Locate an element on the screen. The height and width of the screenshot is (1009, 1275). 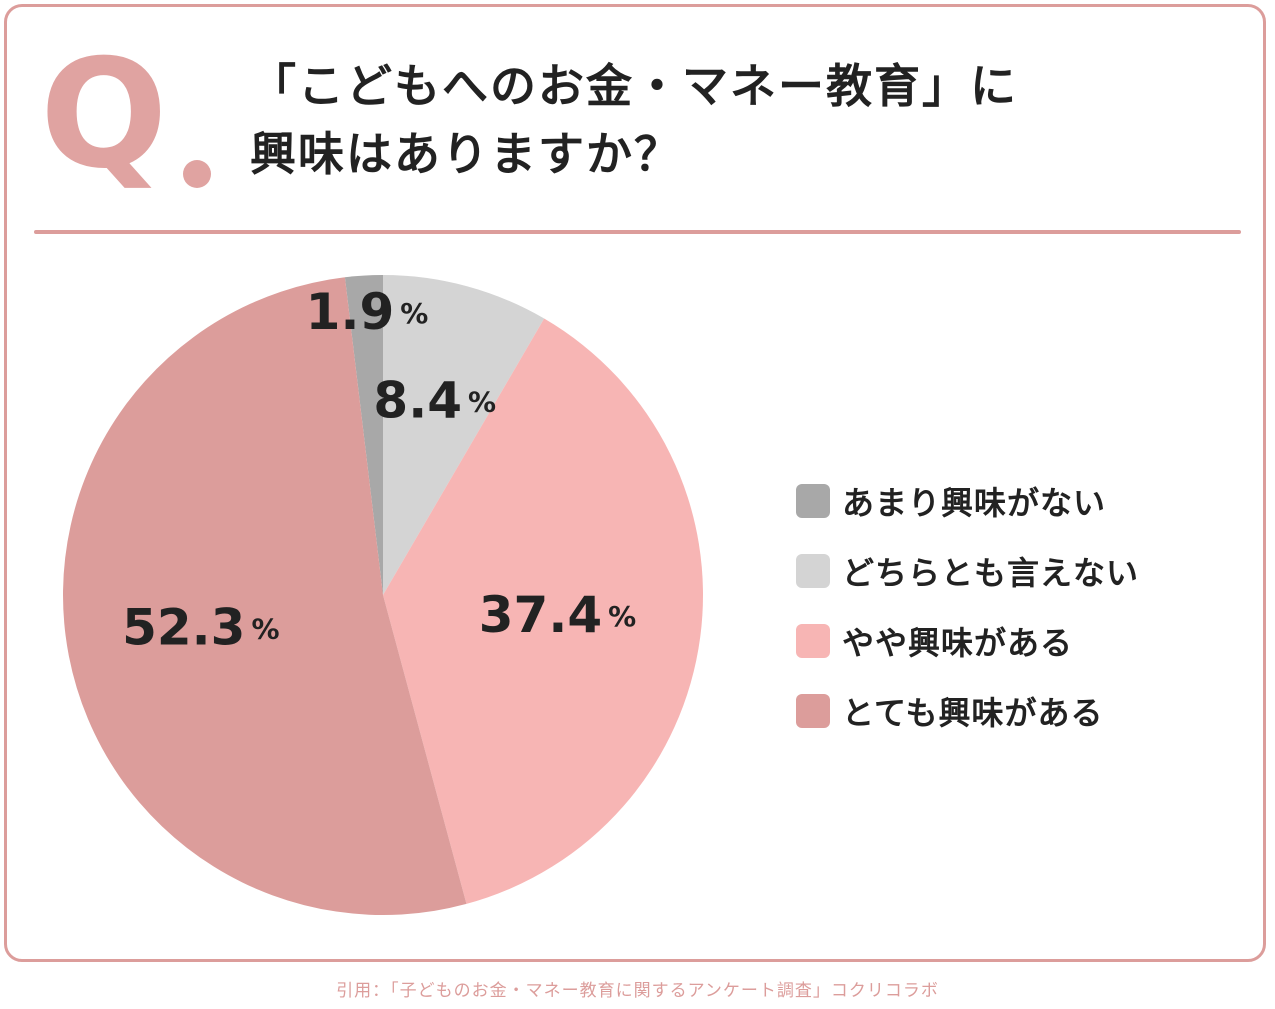
pie-data-label: 8.4% is located at coordinates (434, 400).